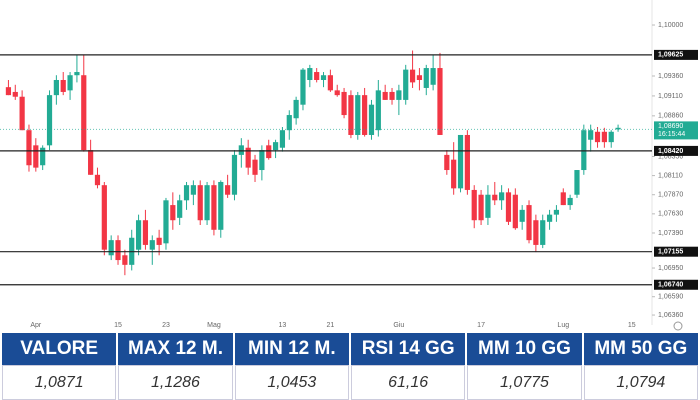  Describe the element at coordinates (670, 96) in the screenshot. I see `y-tick-label: 1,09110` at that location.